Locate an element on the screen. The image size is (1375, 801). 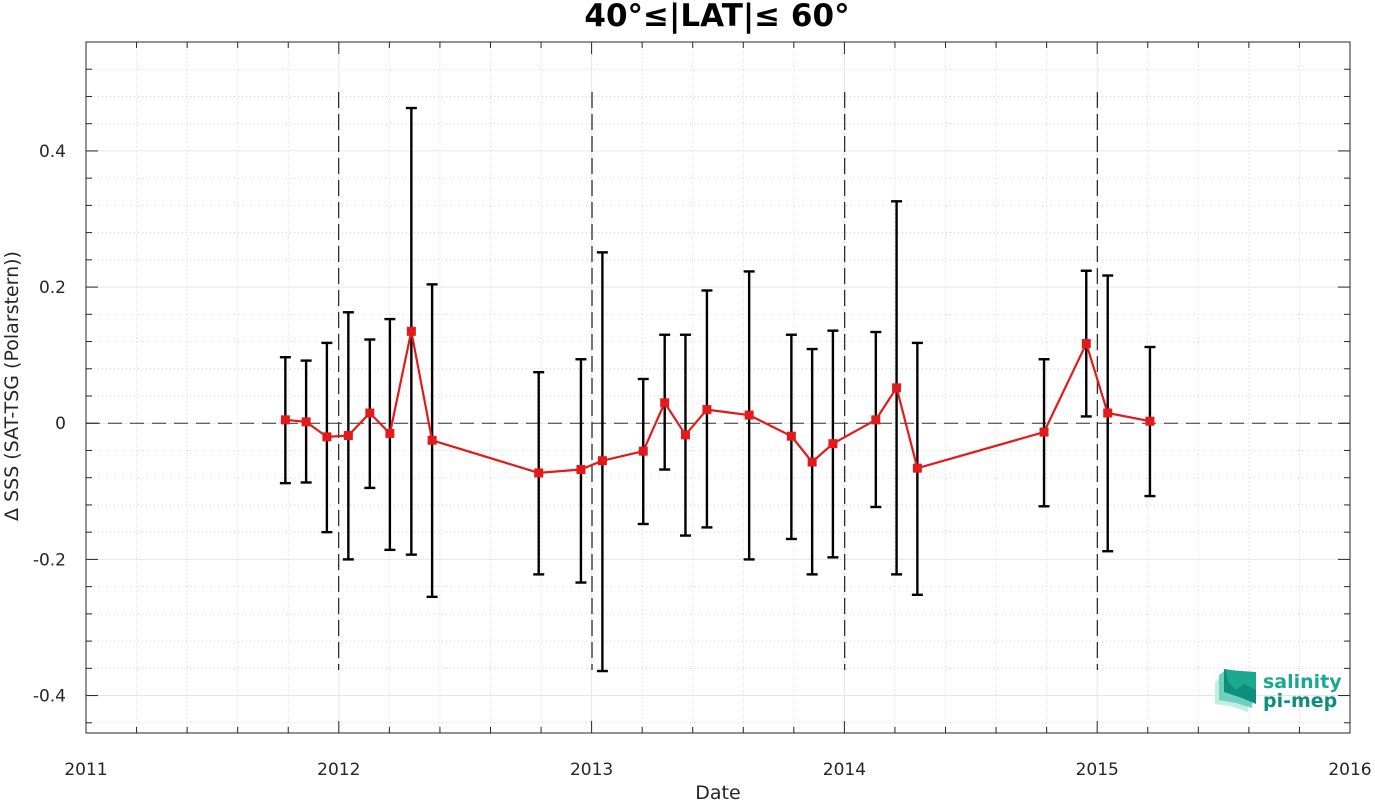
y-axis-label: Δ SSS (SAT-TSG (Polarstern)) is located at coordinates (12, 386).